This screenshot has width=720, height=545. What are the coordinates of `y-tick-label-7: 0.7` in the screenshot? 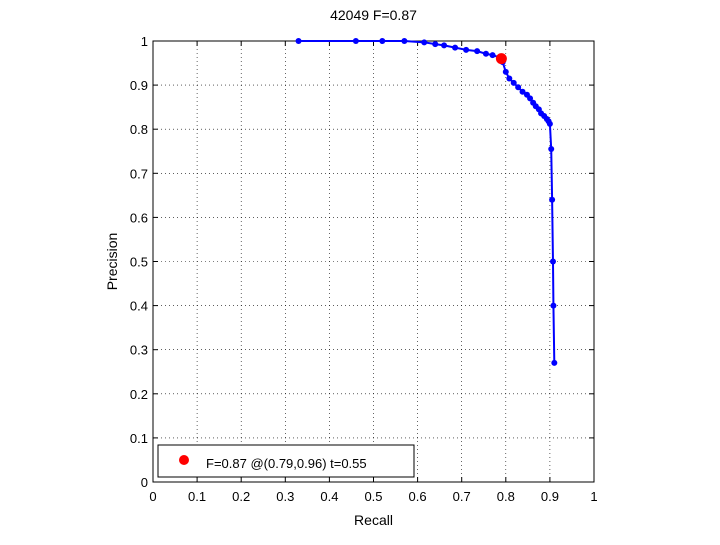 It's located at (139, 173).